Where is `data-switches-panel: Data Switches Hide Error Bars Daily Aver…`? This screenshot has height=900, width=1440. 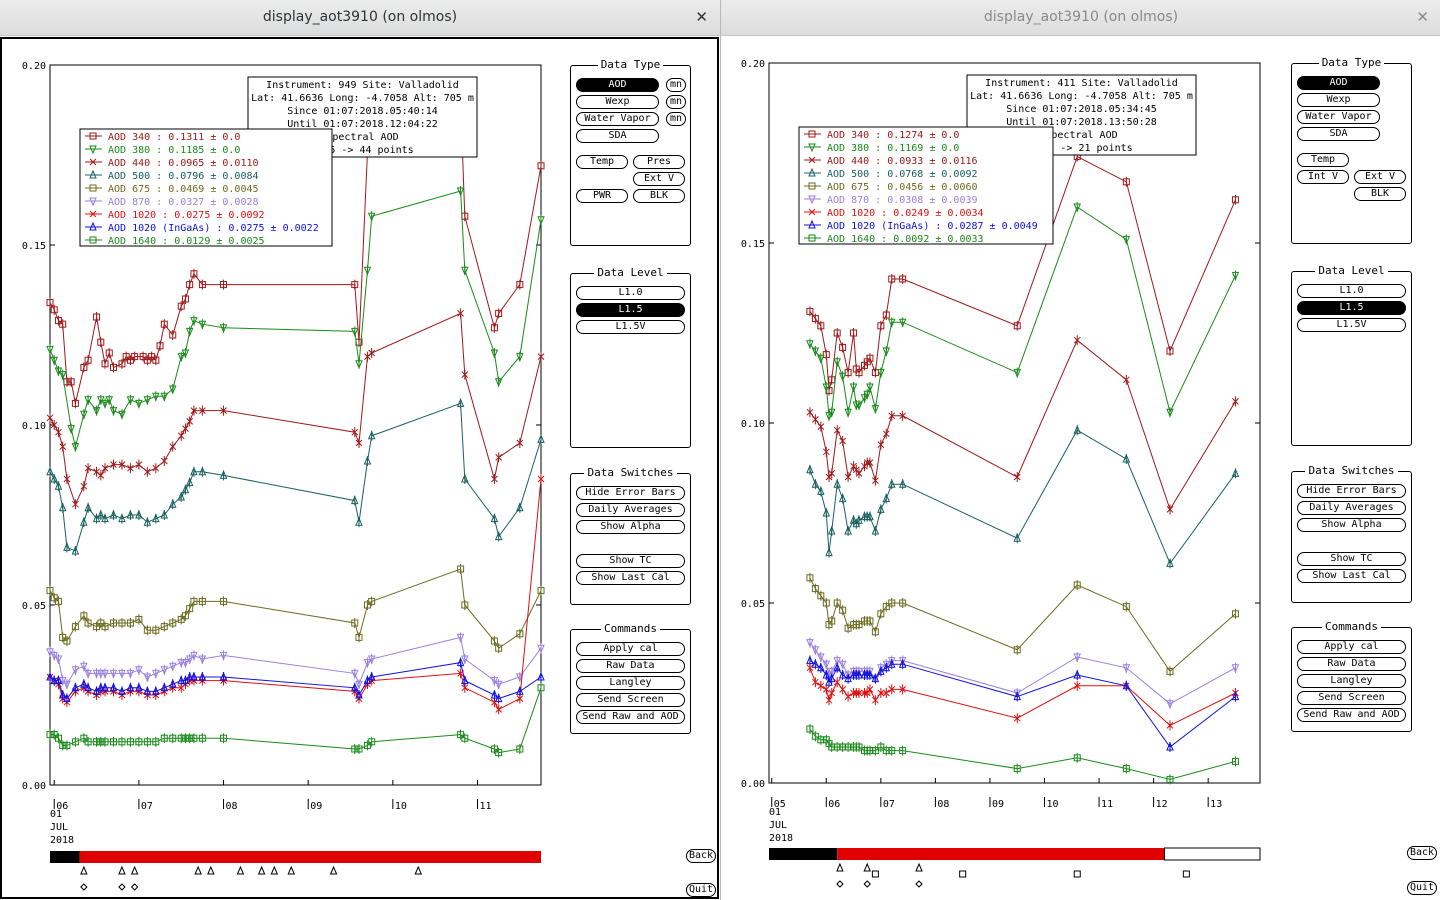
data-switches-panel: Data Switches Hide Error Bars Daily Aver… is located at coordinates (1351, 533).